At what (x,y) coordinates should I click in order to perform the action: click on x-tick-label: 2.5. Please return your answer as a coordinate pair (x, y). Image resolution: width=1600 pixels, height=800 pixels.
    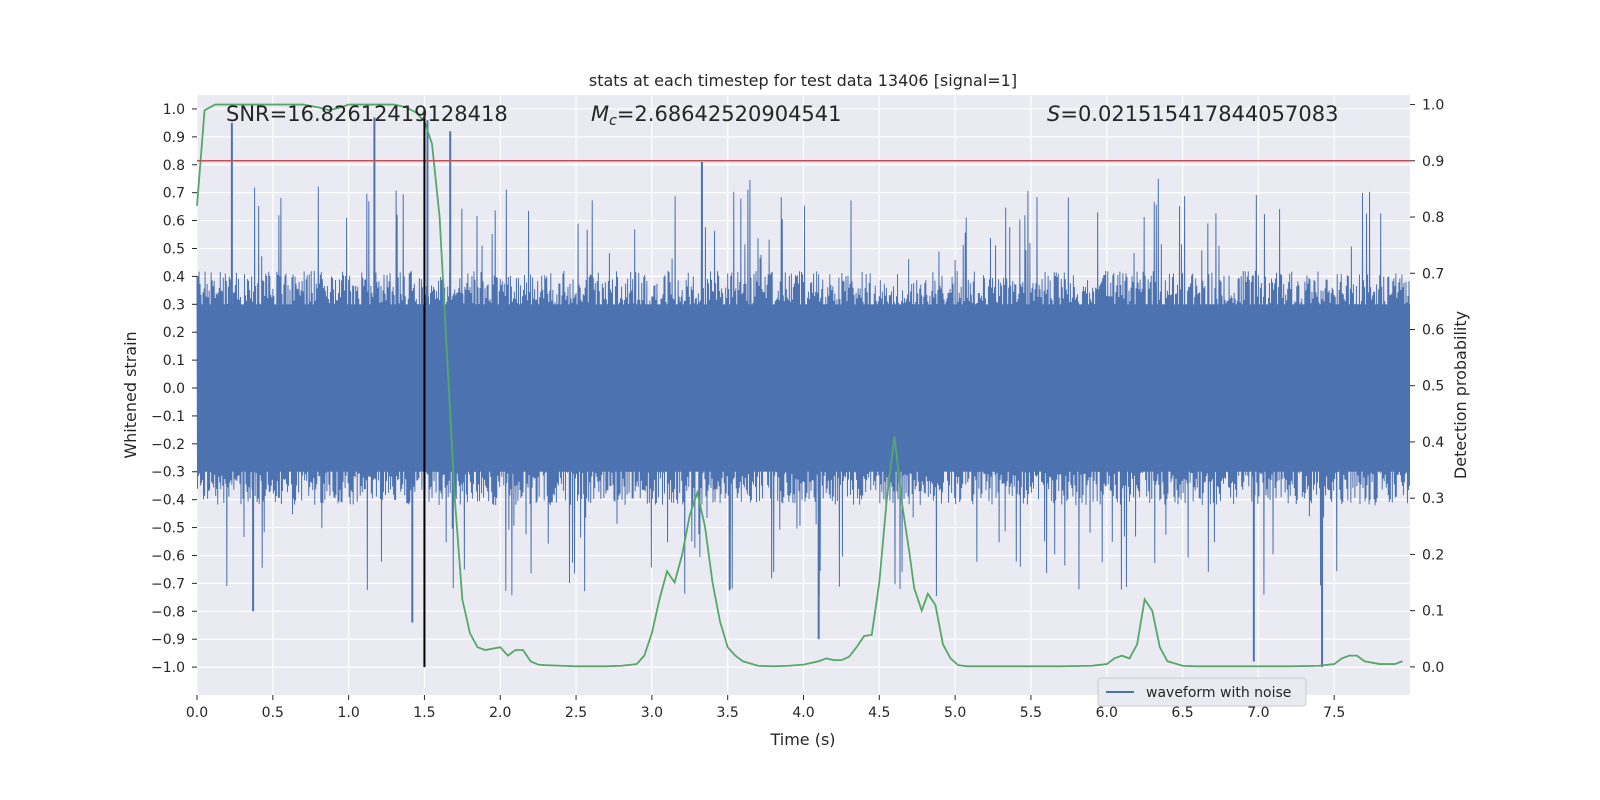
    Looking at the image, I should click on (576, 713).